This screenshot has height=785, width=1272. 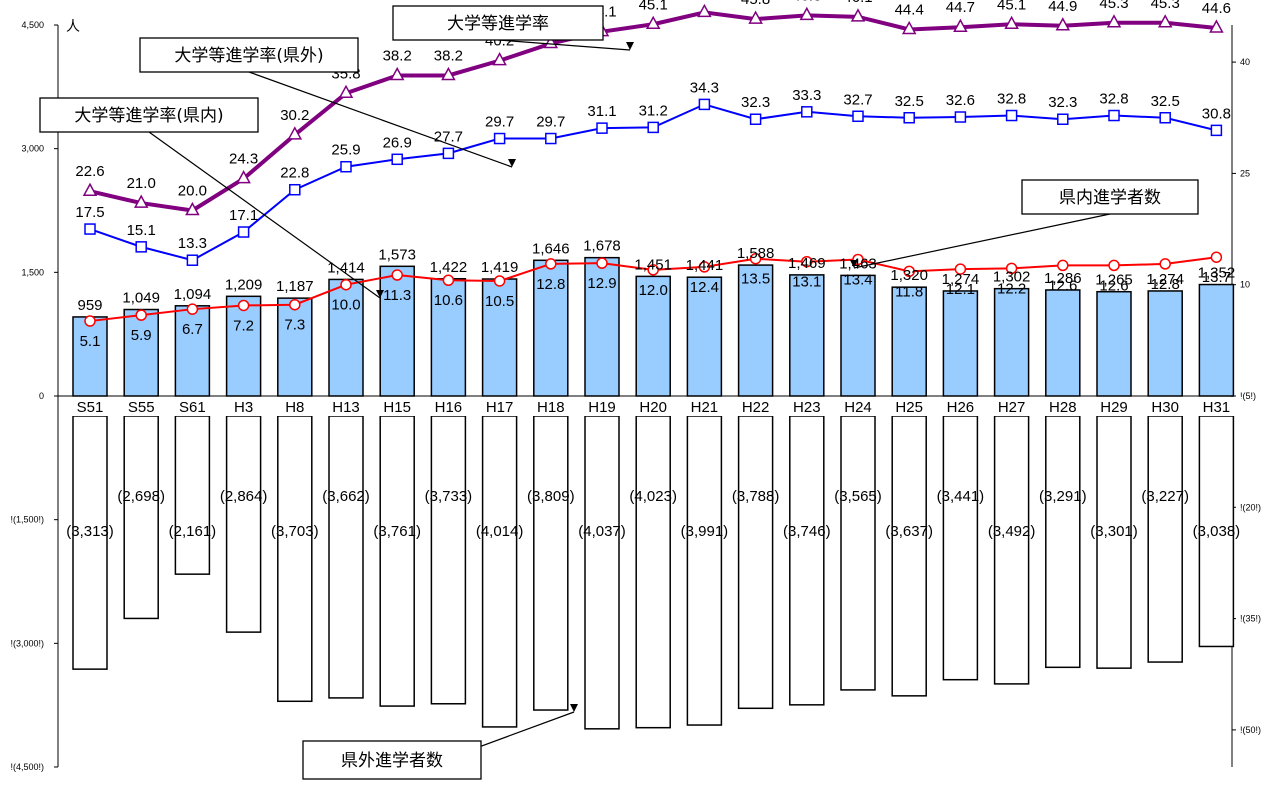 I want to click on label-rate-inside: 10.6, so click(x=448, y=300).